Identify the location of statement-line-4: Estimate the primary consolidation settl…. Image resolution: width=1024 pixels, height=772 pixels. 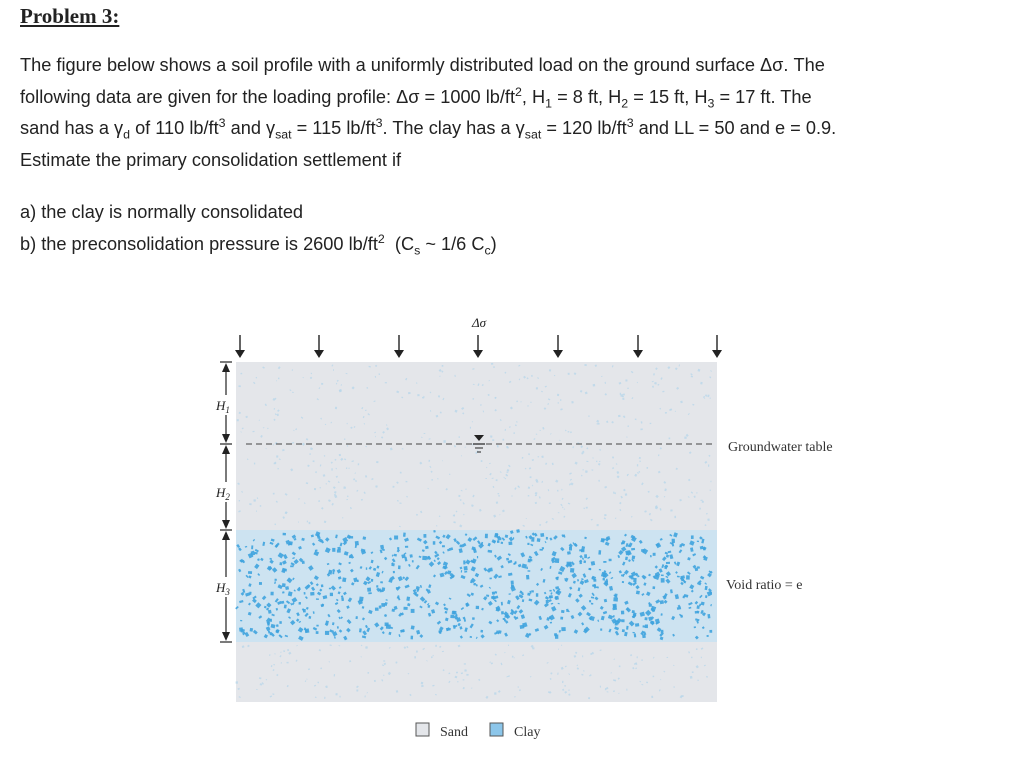
(211, 159).